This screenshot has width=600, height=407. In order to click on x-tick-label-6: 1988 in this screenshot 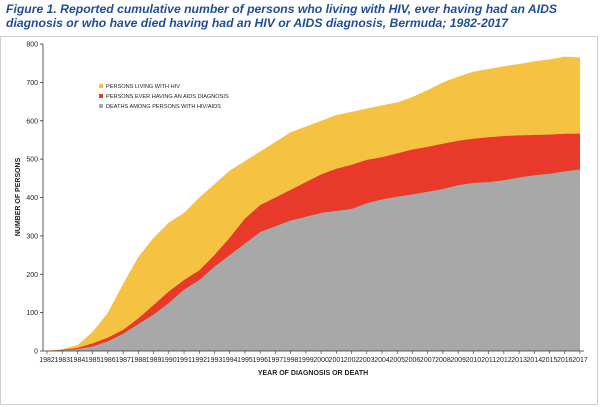, I will do `click(139, 360)`.